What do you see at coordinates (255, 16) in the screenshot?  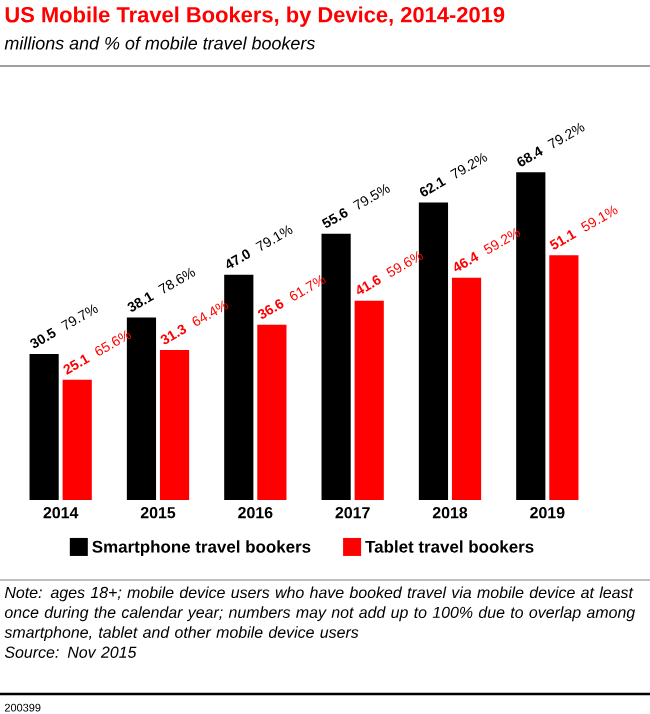 I see `chart-title: US Mobile Travel Bookers, by Device, 2014-2019` at bounding box center [255, 16].